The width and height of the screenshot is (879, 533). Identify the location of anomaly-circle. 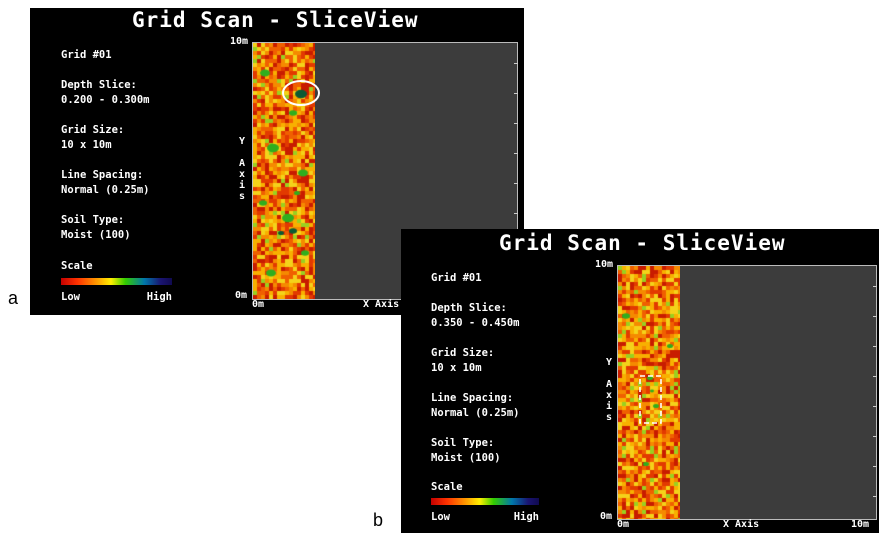
(301, 93).